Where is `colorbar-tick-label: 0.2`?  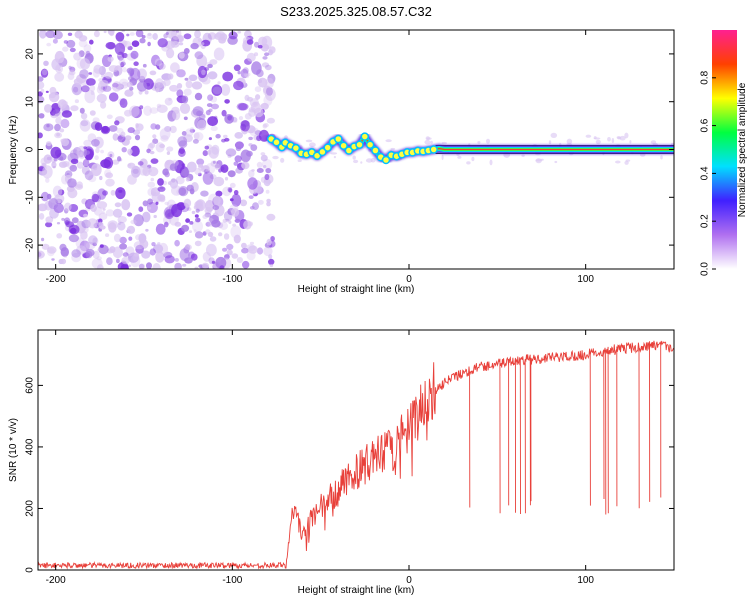
colorbar-tick-label: 0.2 is located at coordinates (705, 221).